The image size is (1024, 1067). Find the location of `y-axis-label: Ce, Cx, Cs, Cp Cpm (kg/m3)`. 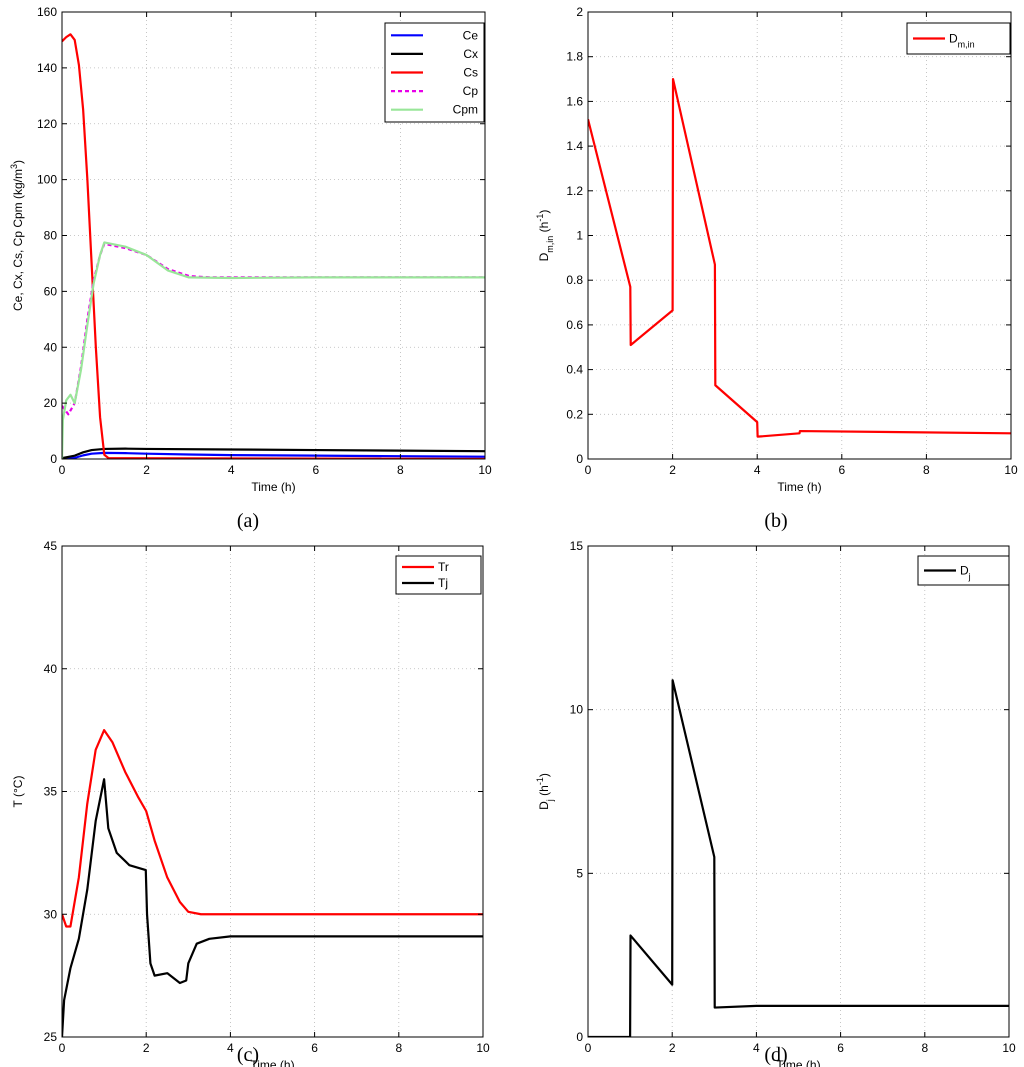

y-axis-label: Ce, Cx, Cs, Cp Cpm (kg/m3) is located at coordinates (17, 235).